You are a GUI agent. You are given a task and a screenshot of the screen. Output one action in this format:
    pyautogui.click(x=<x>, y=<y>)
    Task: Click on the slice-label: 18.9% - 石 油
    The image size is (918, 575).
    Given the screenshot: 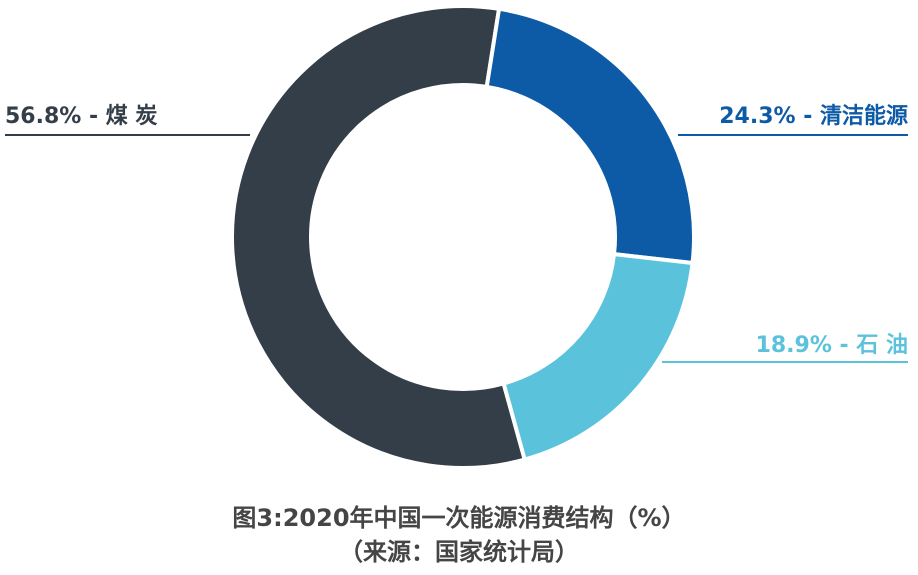 What is the action you would take?
    pyautogui.click(x=832, y=345)
    